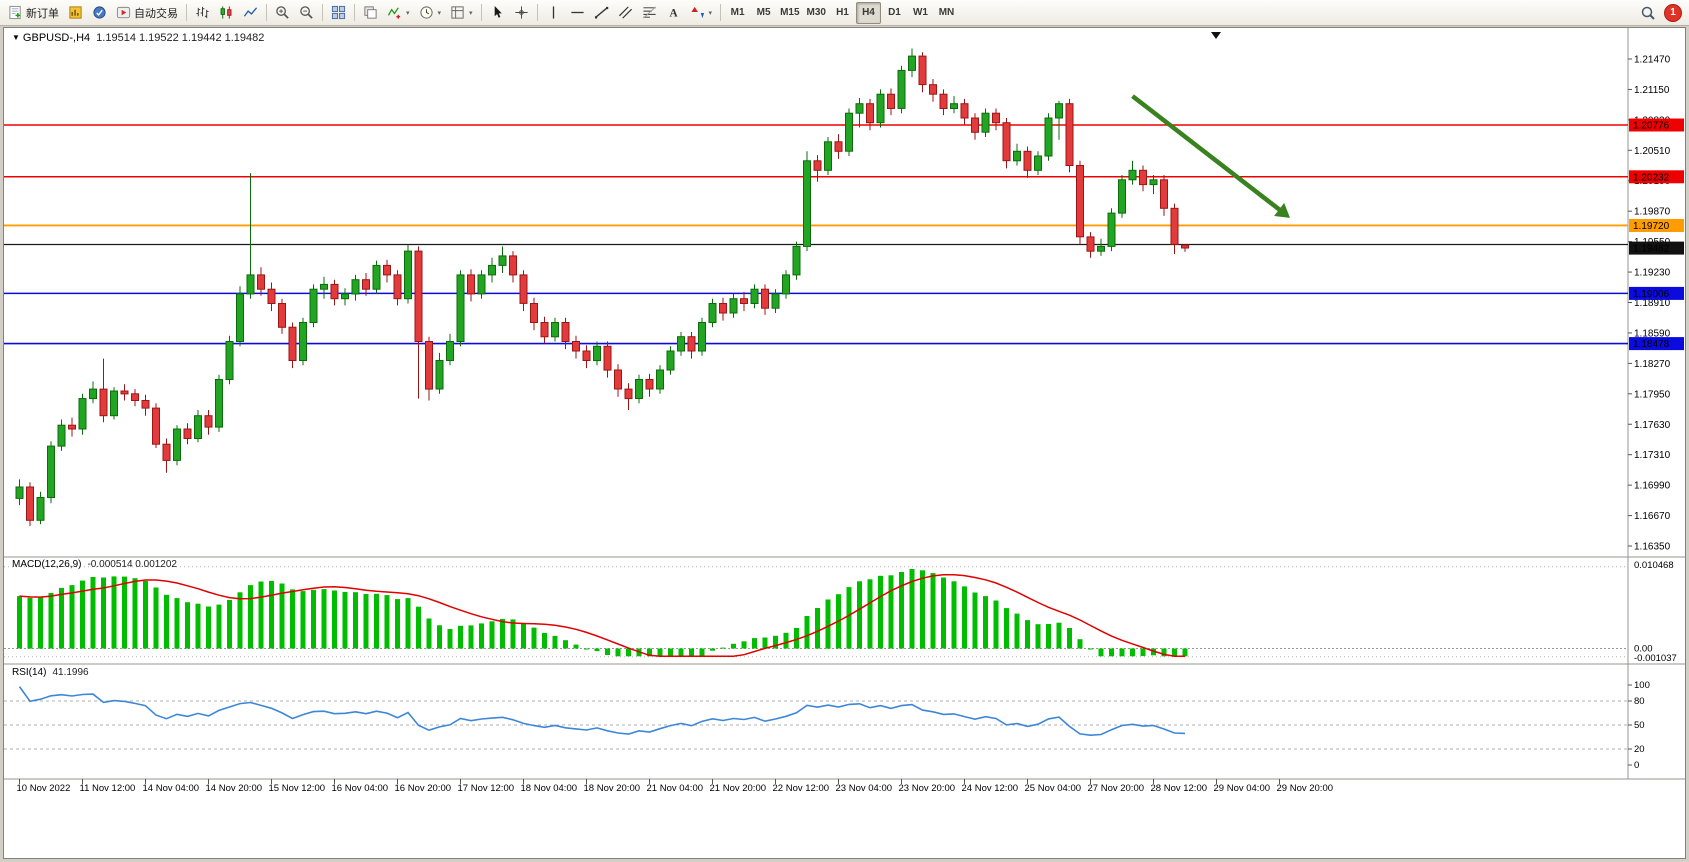  I want to click on macd-axis-zero: 0.00, so click(1643, 649).